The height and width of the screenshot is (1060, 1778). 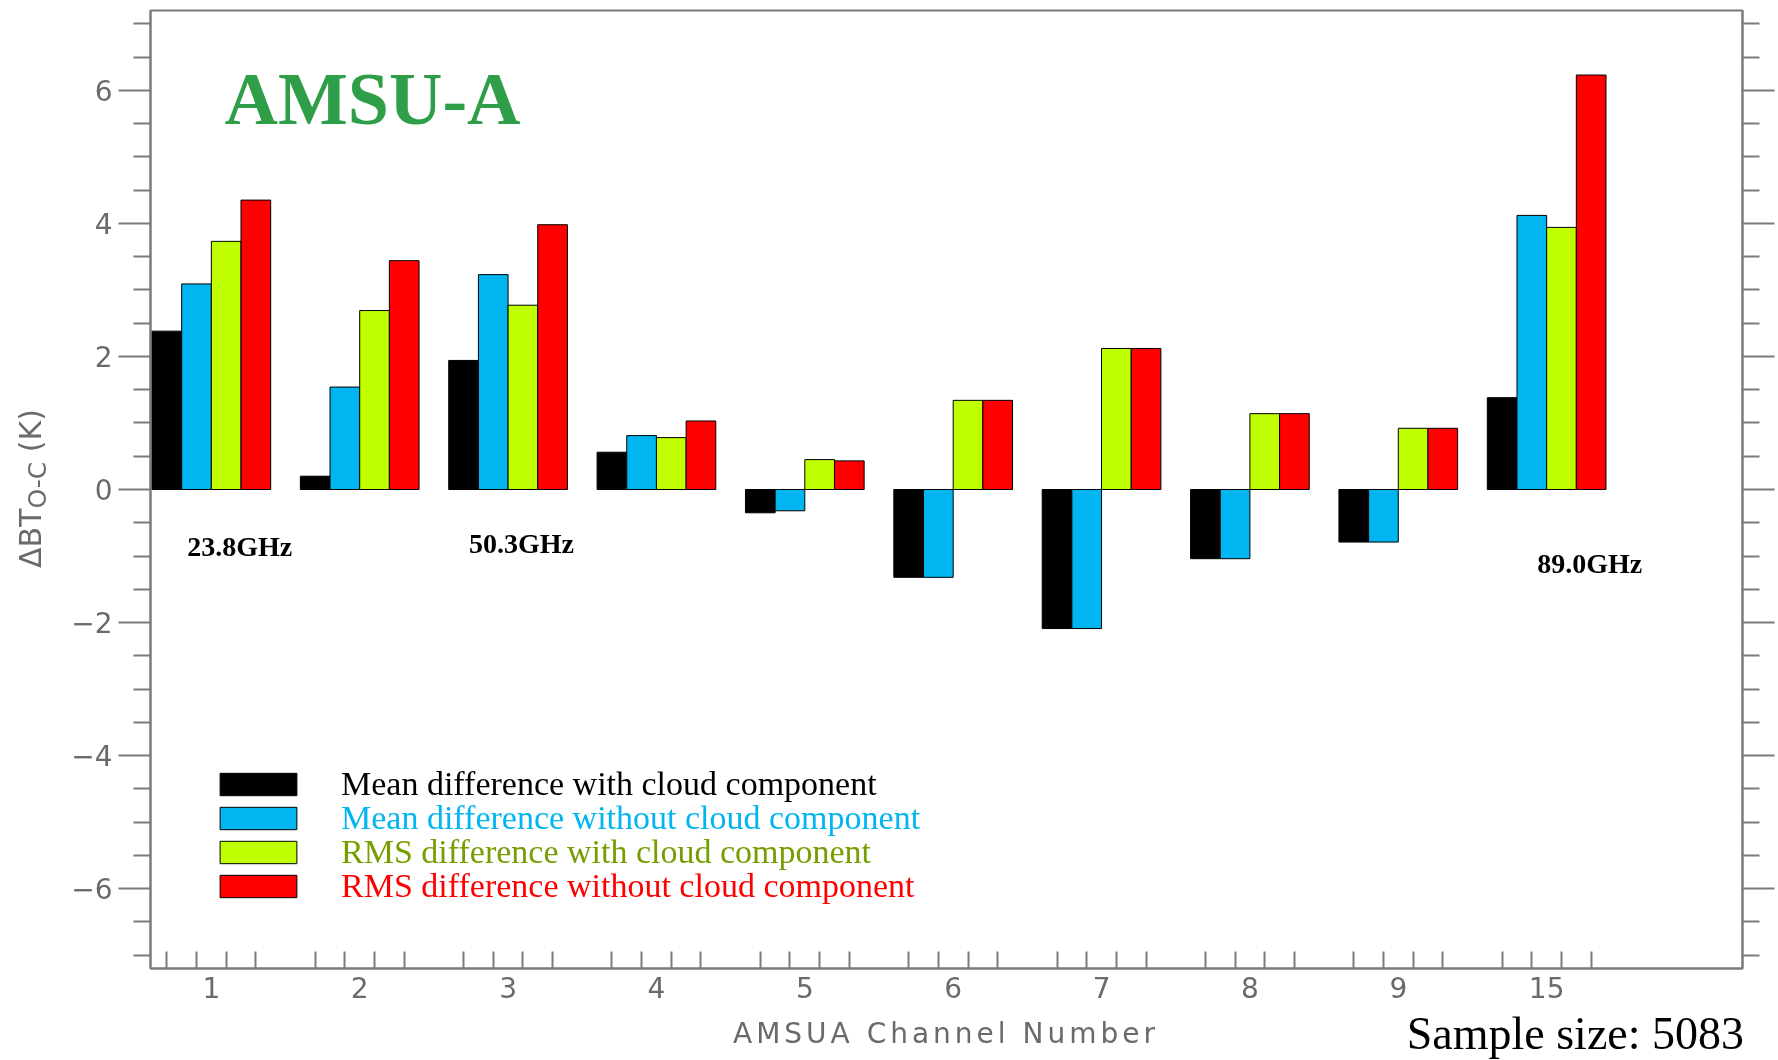 I want to click on legend-label: Mean difference with cloud component, so click(x=609, y=784).